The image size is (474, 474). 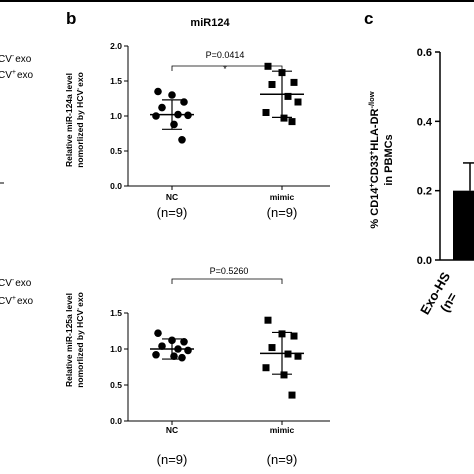 I want to click on chart1-ytick-label: 2.0, so click(x=116, y=46).